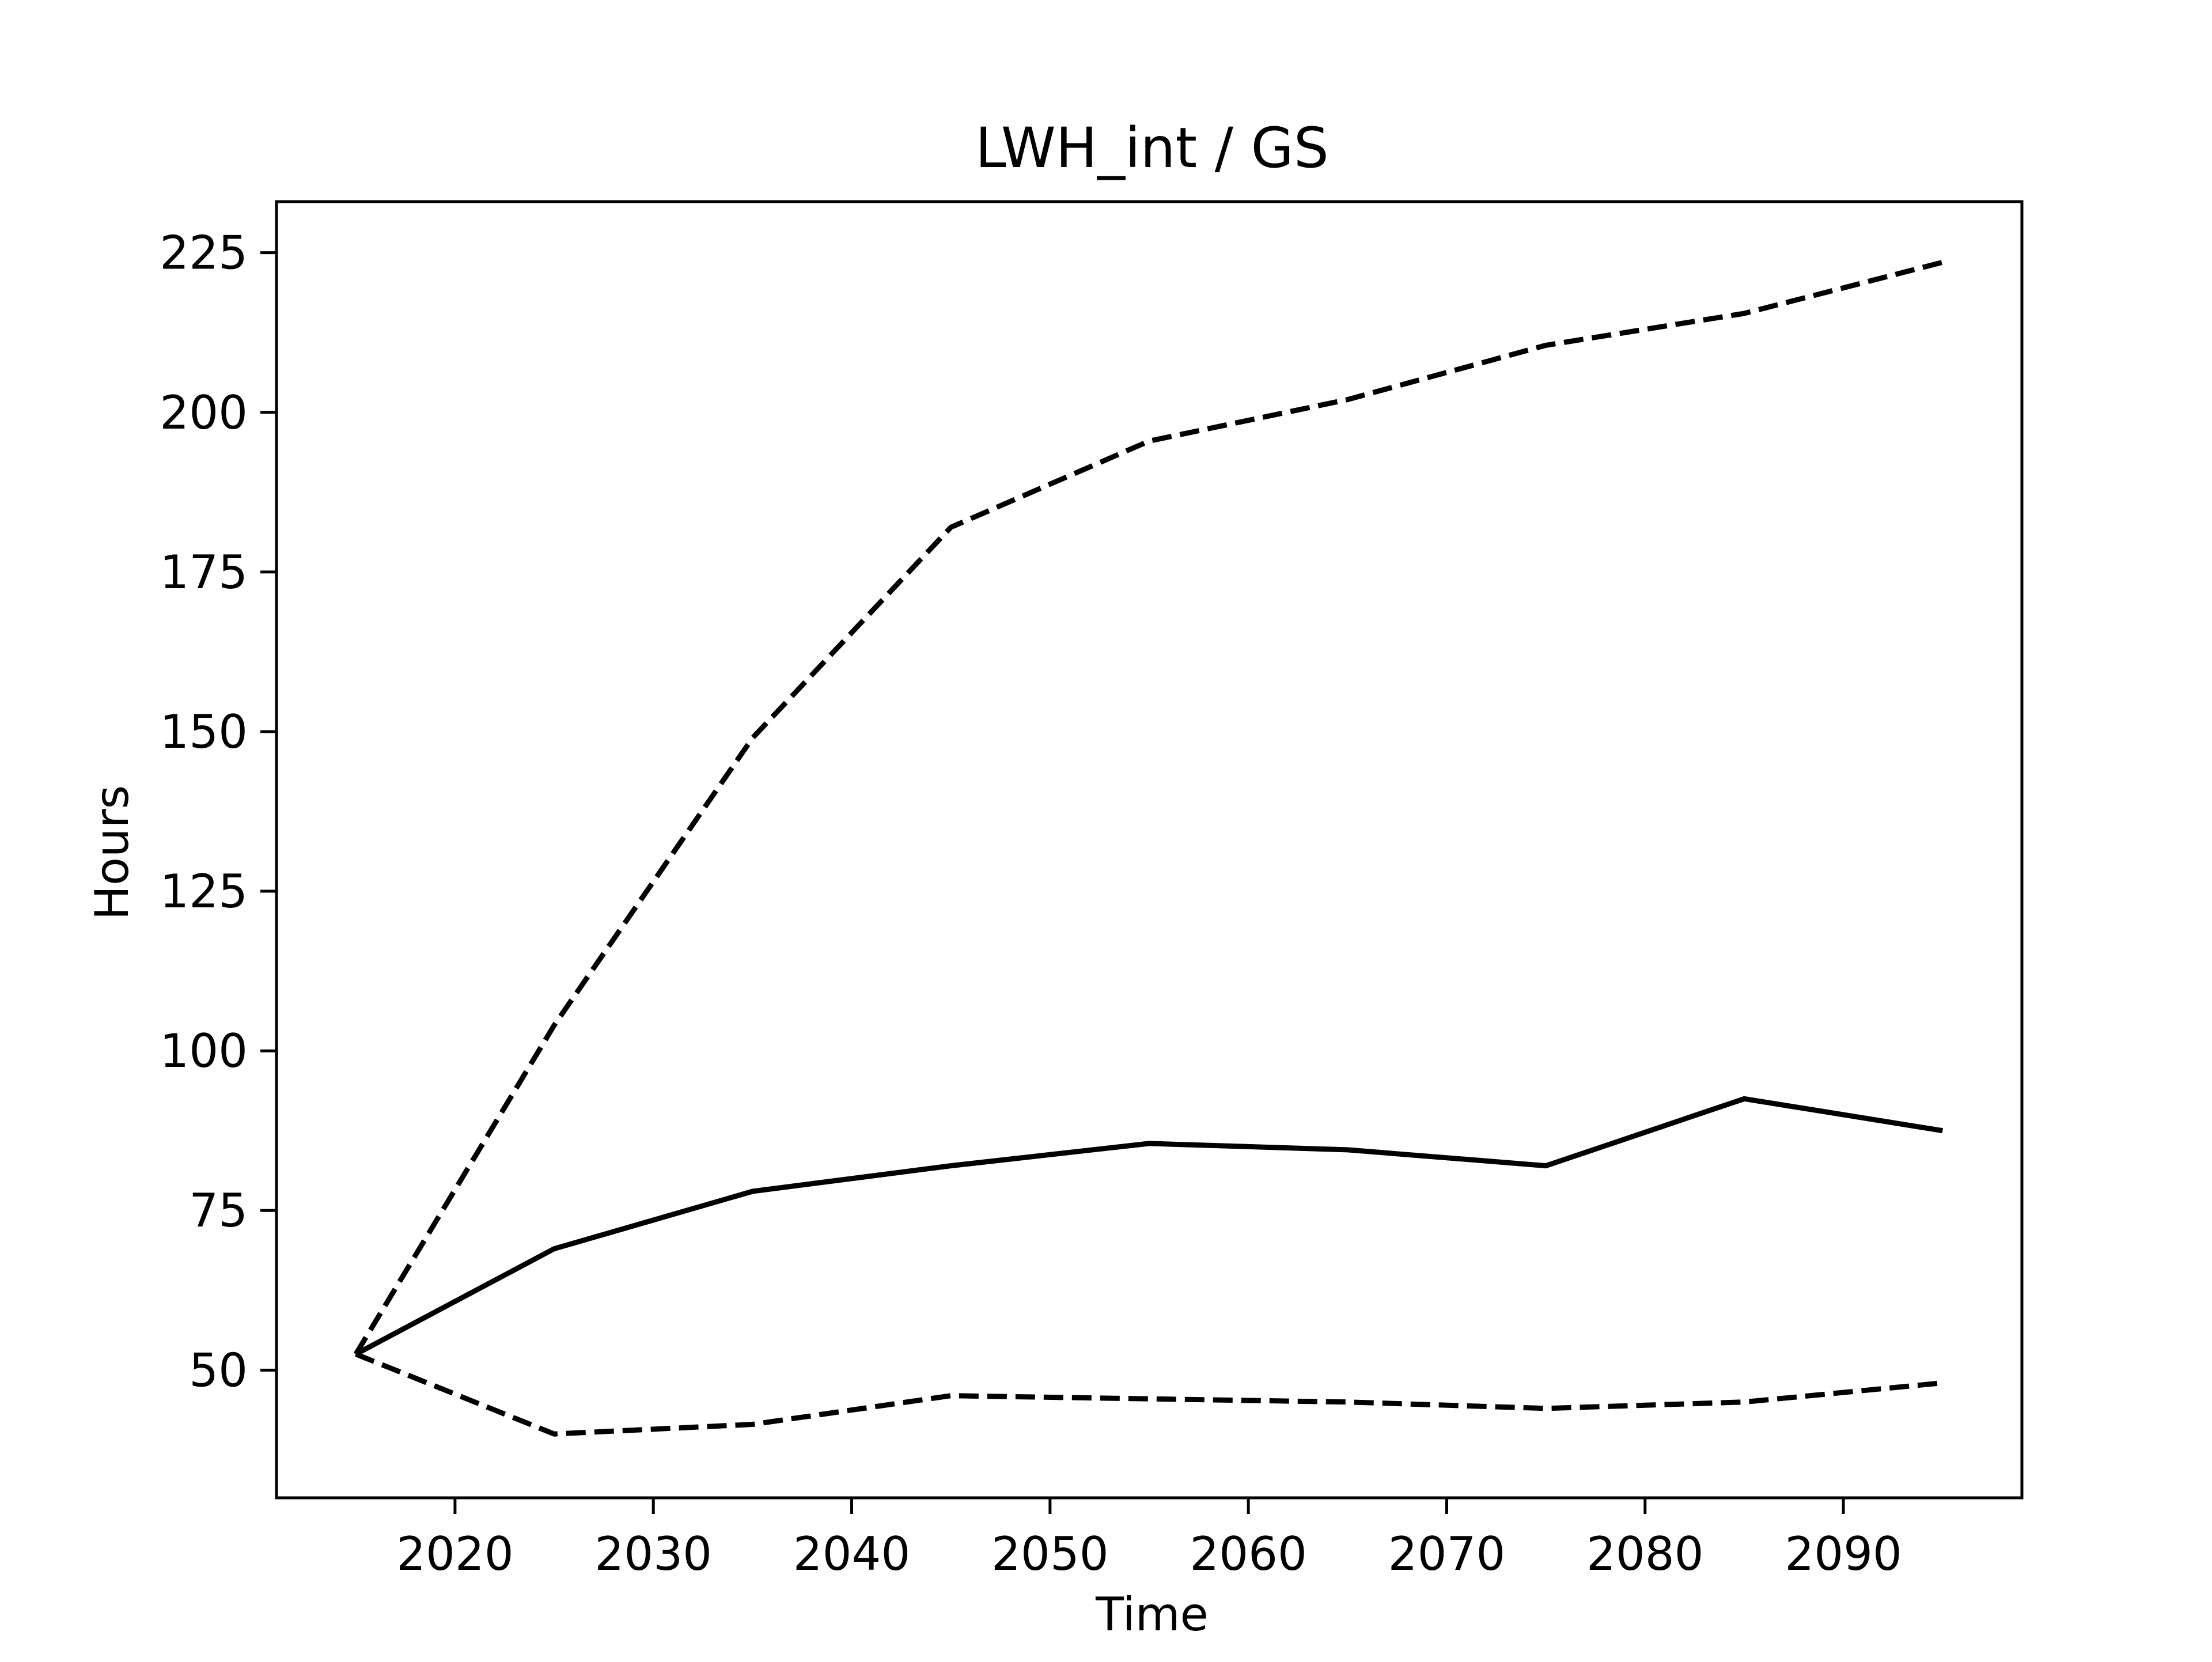 The image size is (2212, 1662). I want to click on x-tick-label: 2030, so click(653, 1554).